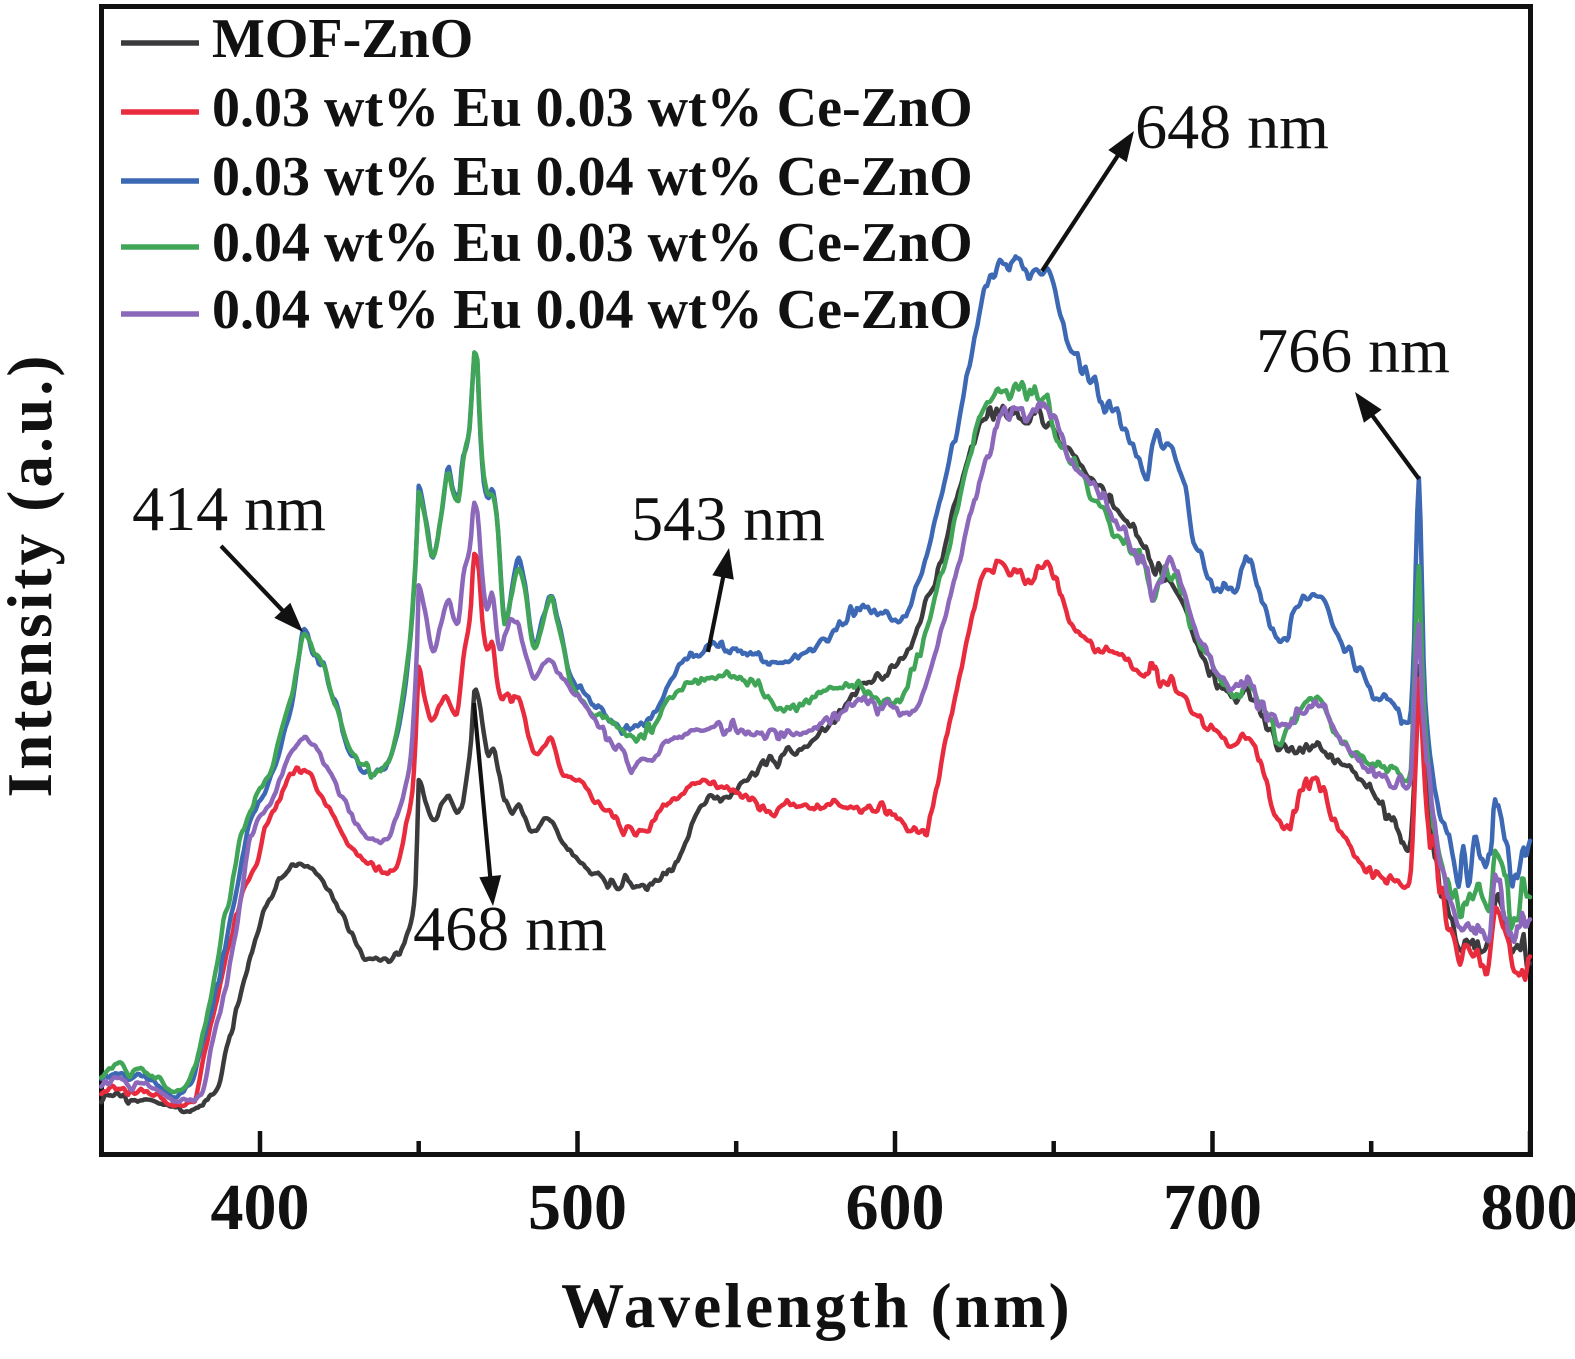 This screenshot has width=1575, height=1359. What do you see at coordinates (229, 508) in the screenshot?
I see `svg-text: 414 nm` at bounding box center [229, 508].